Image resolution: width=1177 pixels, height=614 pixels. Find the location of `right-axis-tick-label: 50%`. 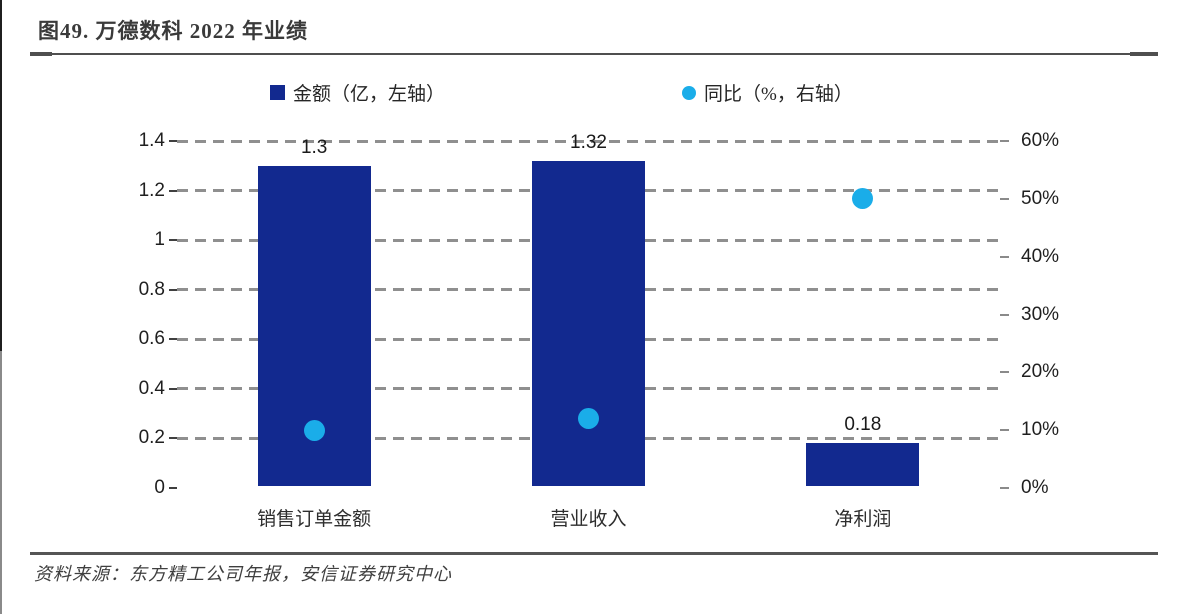

right-axis-tick-label: 50% is located at coordinates (1040, 198).